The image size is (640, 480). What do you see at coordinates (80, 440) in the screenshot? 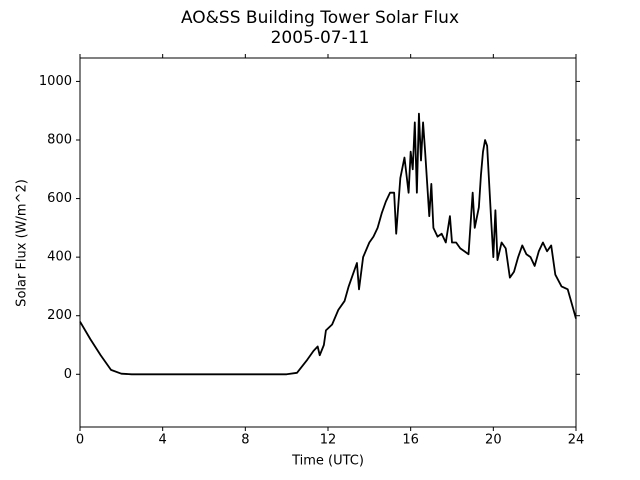
I see `x-tick-label: 0` at bounding box center [80, 440].